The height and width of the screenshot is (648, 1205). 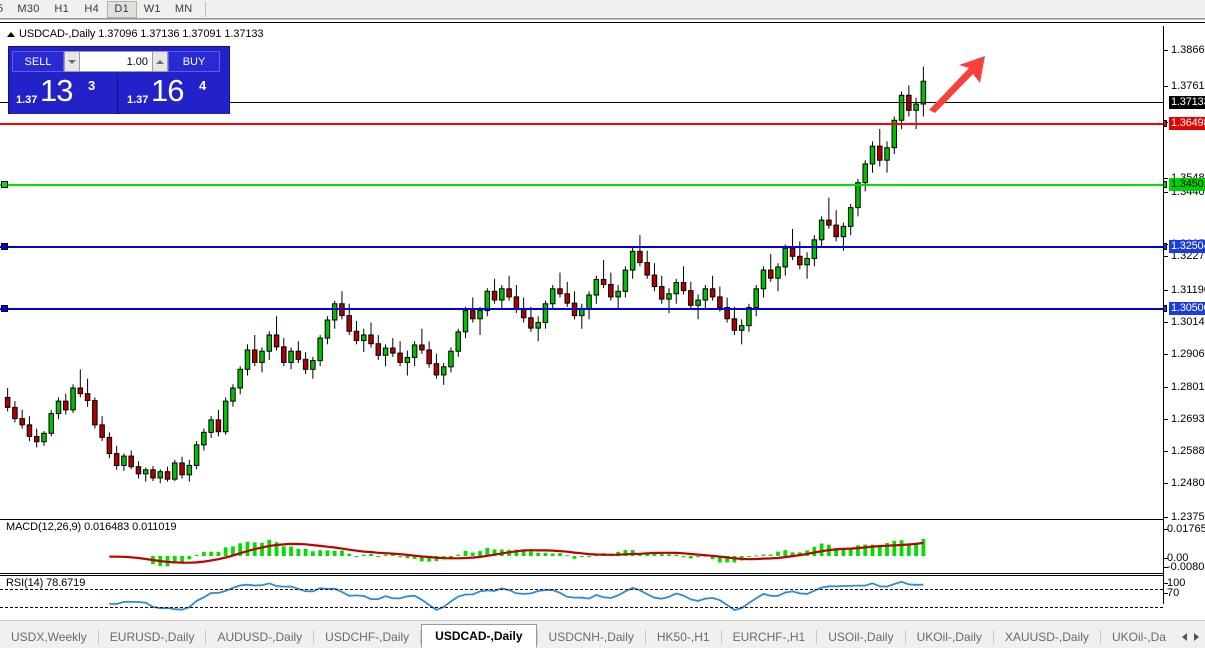 I want to click on timeframe-button-d1: D1, so click(x=121, y=9).